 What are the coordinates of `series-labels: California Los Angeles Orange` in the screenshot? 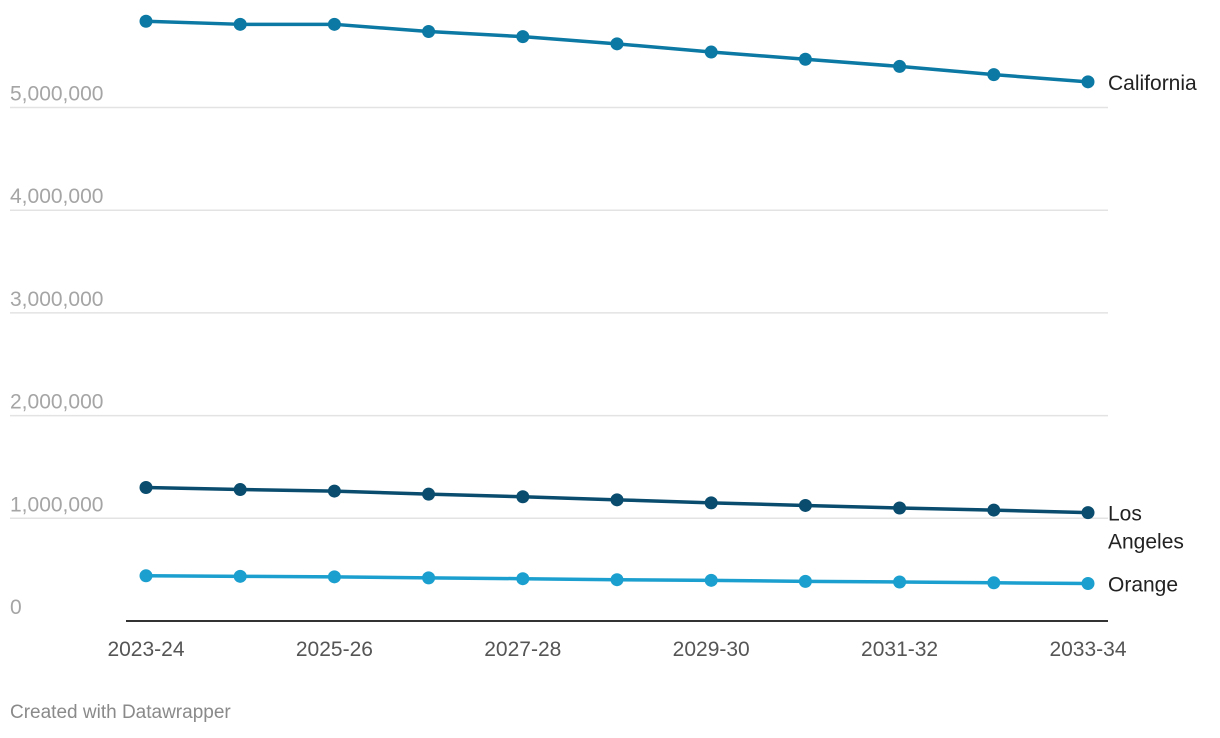 It's located at (1152, 334).